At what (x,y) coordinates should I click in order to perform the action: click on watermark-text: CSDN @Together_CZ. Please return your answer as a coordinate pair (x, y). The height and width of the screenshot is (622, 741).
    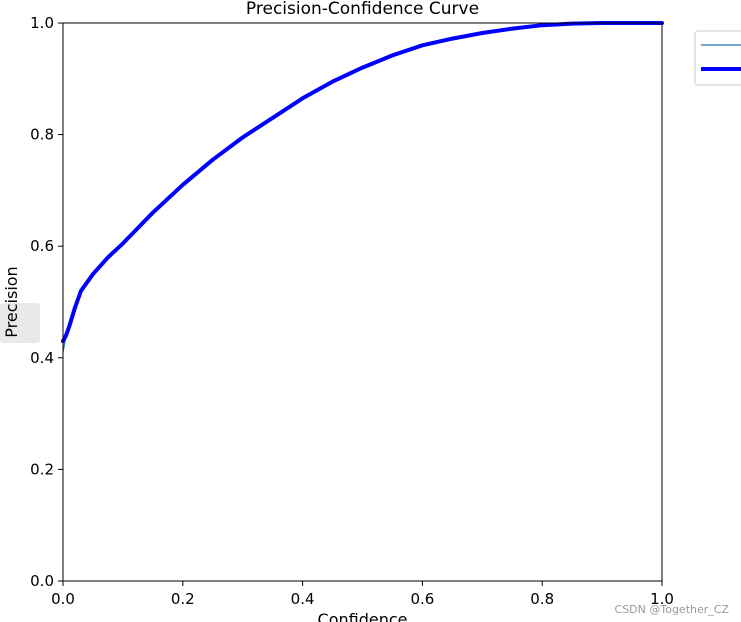
    Looking at the image, I should click on (671, 609).